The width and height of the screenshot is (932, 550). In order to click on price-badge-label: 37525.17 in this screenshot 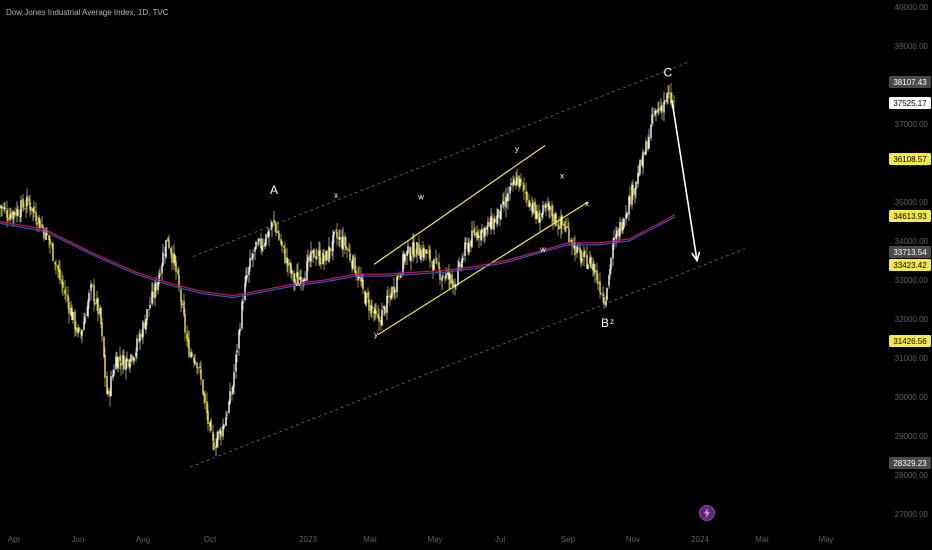, I will do `click(910, 103)`.